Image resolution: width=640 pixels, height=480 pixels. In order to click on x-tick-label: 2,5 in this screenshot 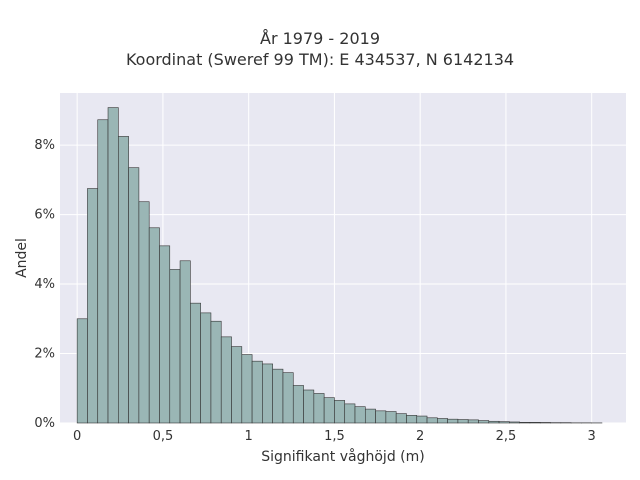, I will do `click(506, 436)`.